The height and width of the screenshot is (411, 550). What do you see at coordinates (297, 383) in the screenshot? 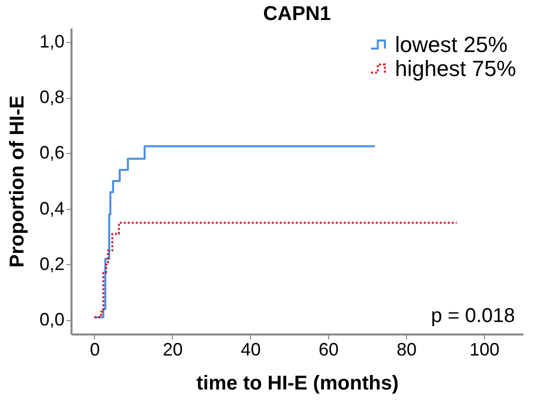
I see `x-axis-title: time to HI-E (months)` at bounding box center [297, 383].